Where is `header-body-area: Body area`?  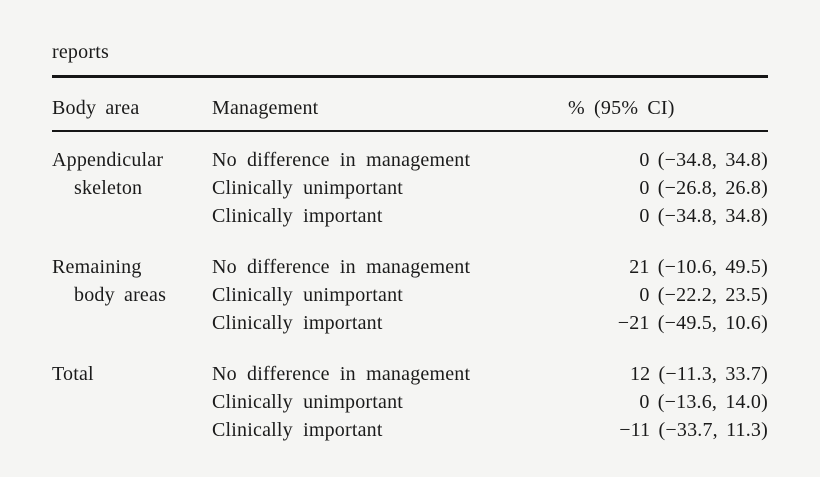 header-body-area: Body area is located at coordinates (96, 108).